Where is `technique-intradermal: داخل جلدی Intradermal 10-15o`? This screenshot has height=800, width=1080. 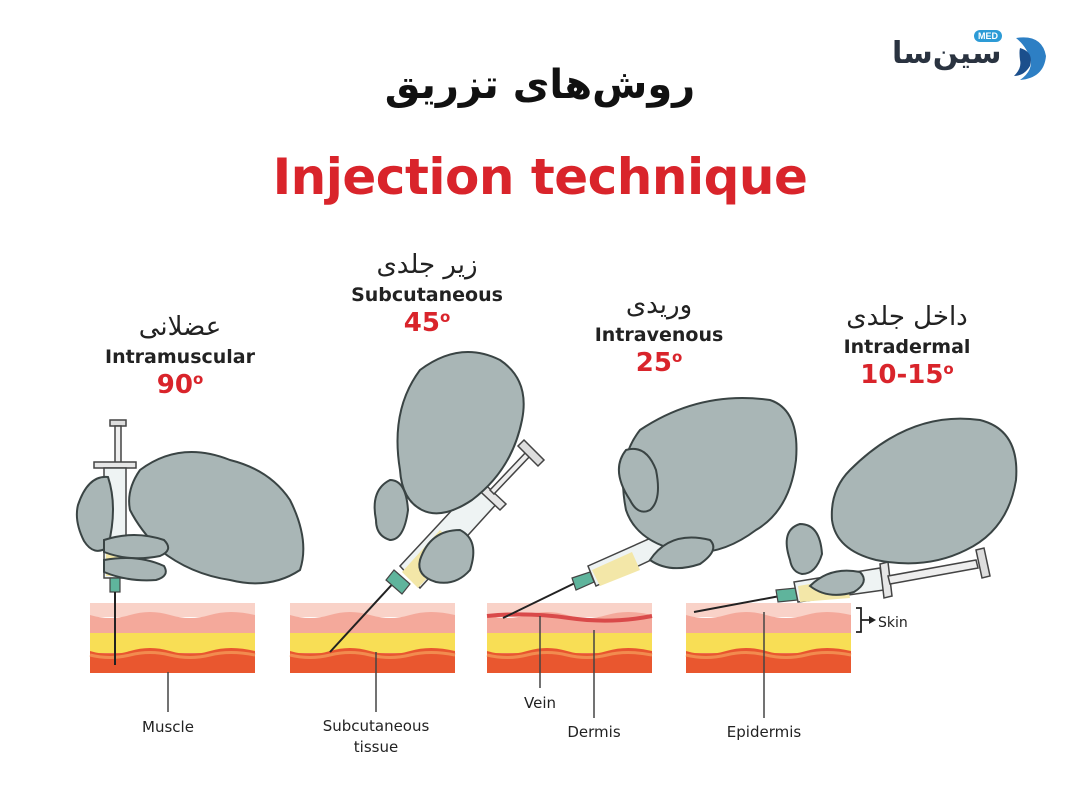
technique-intradermal: داخل جلدی Intradermal 10-15o is located at coordinates (907, 346).